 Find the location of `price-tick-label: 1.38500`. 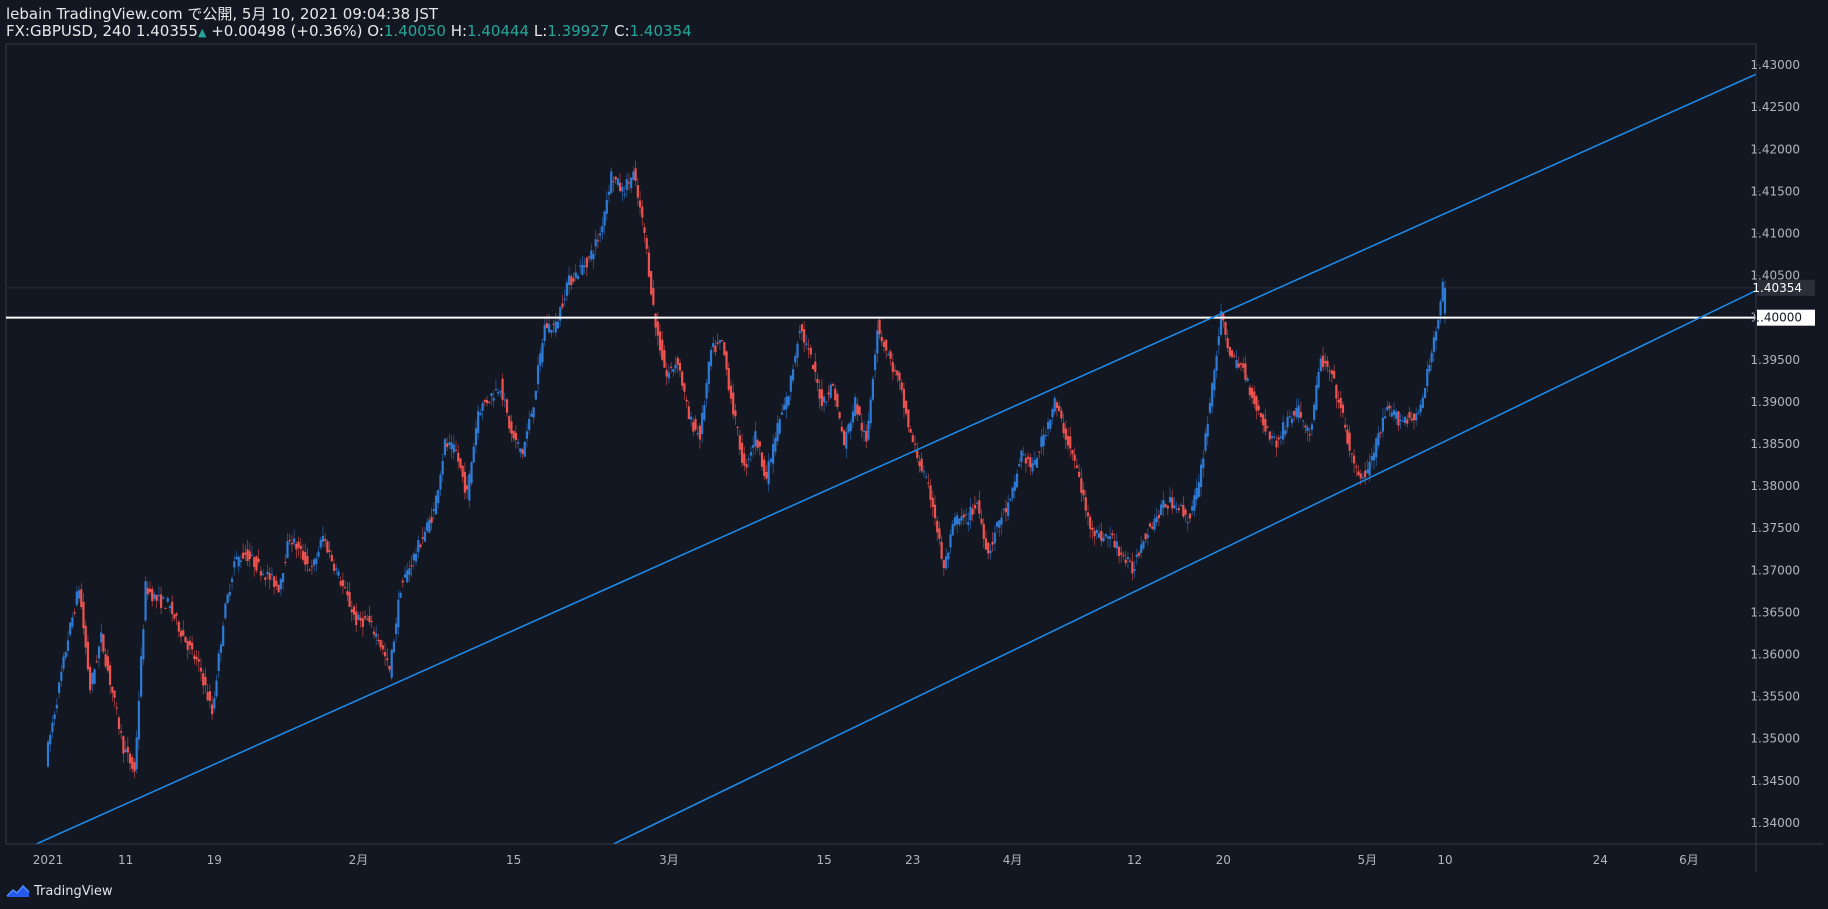

price-tick-label: 1.38500 is located at coordinates (1775, 444).